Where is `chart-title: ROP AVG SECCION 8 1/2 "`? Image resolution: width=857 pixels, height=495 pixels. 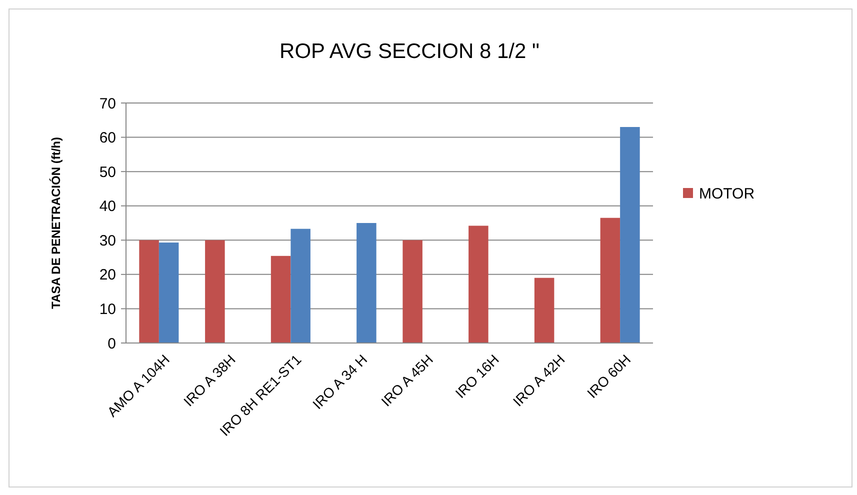
chart-title: ROP AVG SECCION 8 1/2 " is located at coordinates (410, 51).